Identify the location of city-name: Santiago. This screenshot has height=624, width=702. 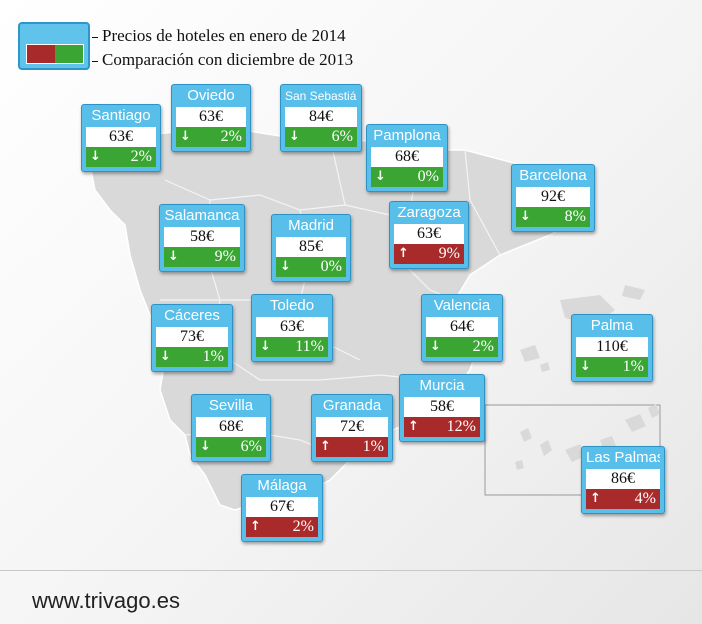
(121, 115).